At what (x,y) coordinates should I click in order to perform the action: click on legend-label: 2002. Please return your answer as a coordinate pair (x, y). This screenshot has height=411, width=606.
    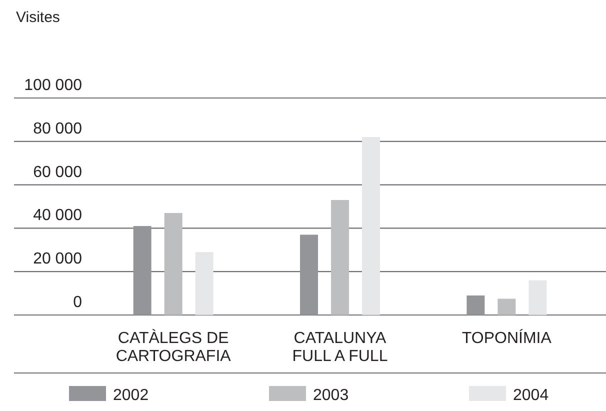
    Looking at the image, I should click on (131, 395).